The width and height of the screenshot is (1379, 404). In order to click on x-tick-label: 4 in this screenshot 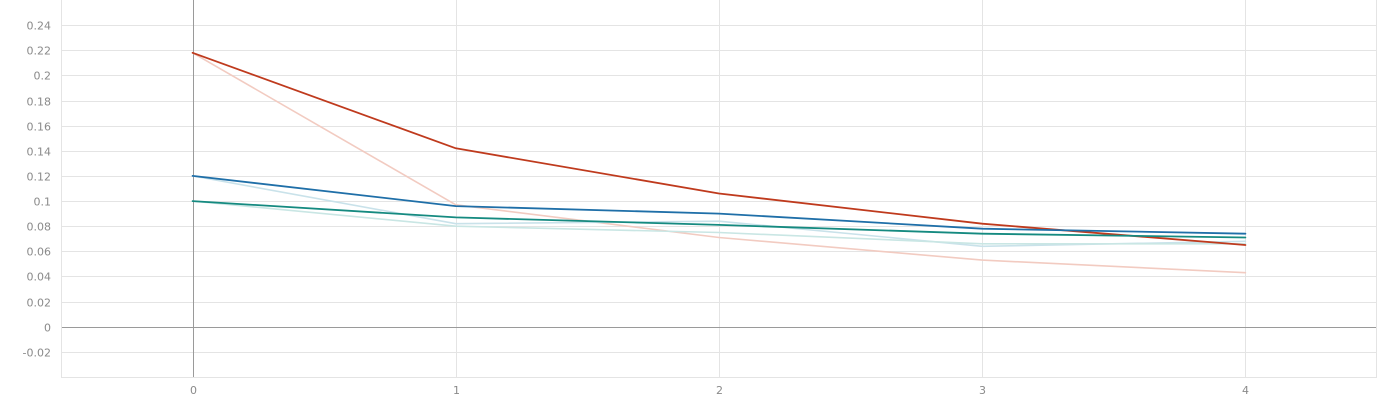, I will do `click(1245, 390)`.